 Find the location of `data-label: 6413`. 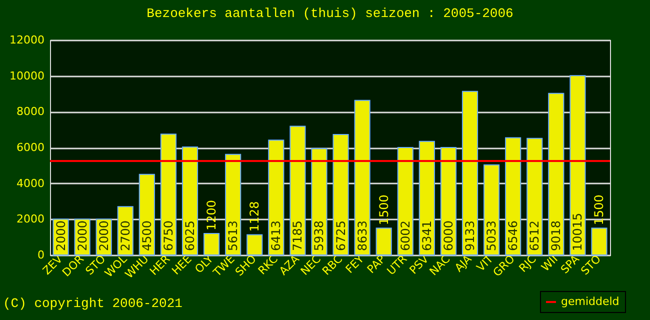

data-label: 6413 is located at coordinates (276, 235).